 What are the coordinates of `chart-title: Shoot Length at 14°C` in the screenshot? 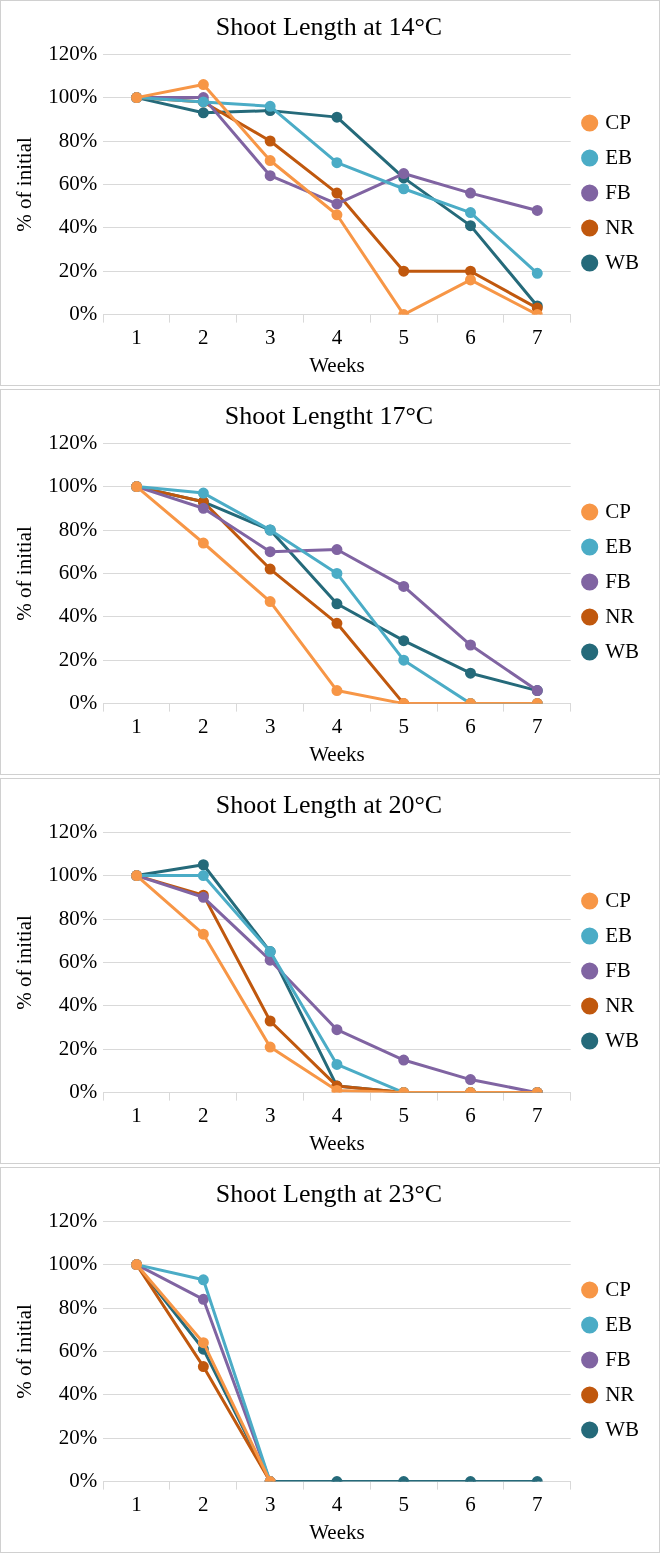 It's located at (329, 27).